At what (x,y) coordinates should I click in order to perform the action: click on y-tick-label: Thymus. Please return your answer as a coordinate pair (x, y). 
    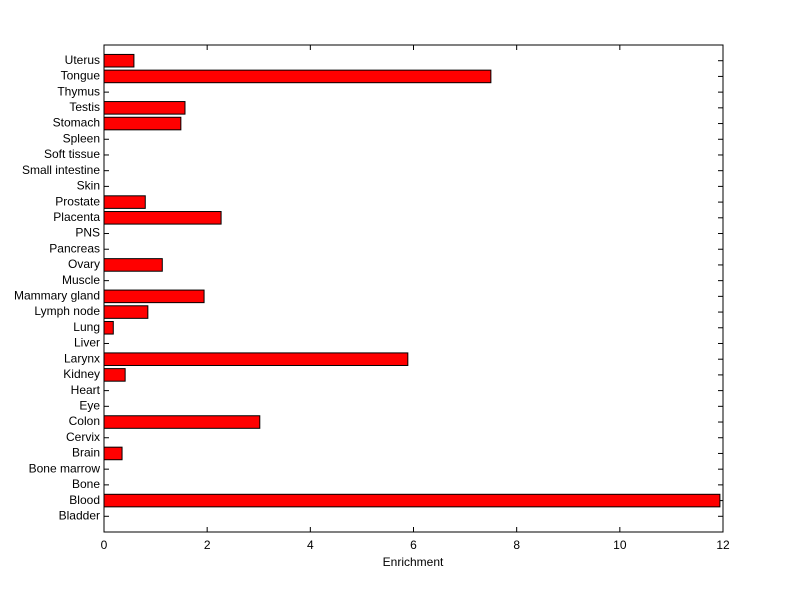
    Looking at the image, I should click on (78, 91).